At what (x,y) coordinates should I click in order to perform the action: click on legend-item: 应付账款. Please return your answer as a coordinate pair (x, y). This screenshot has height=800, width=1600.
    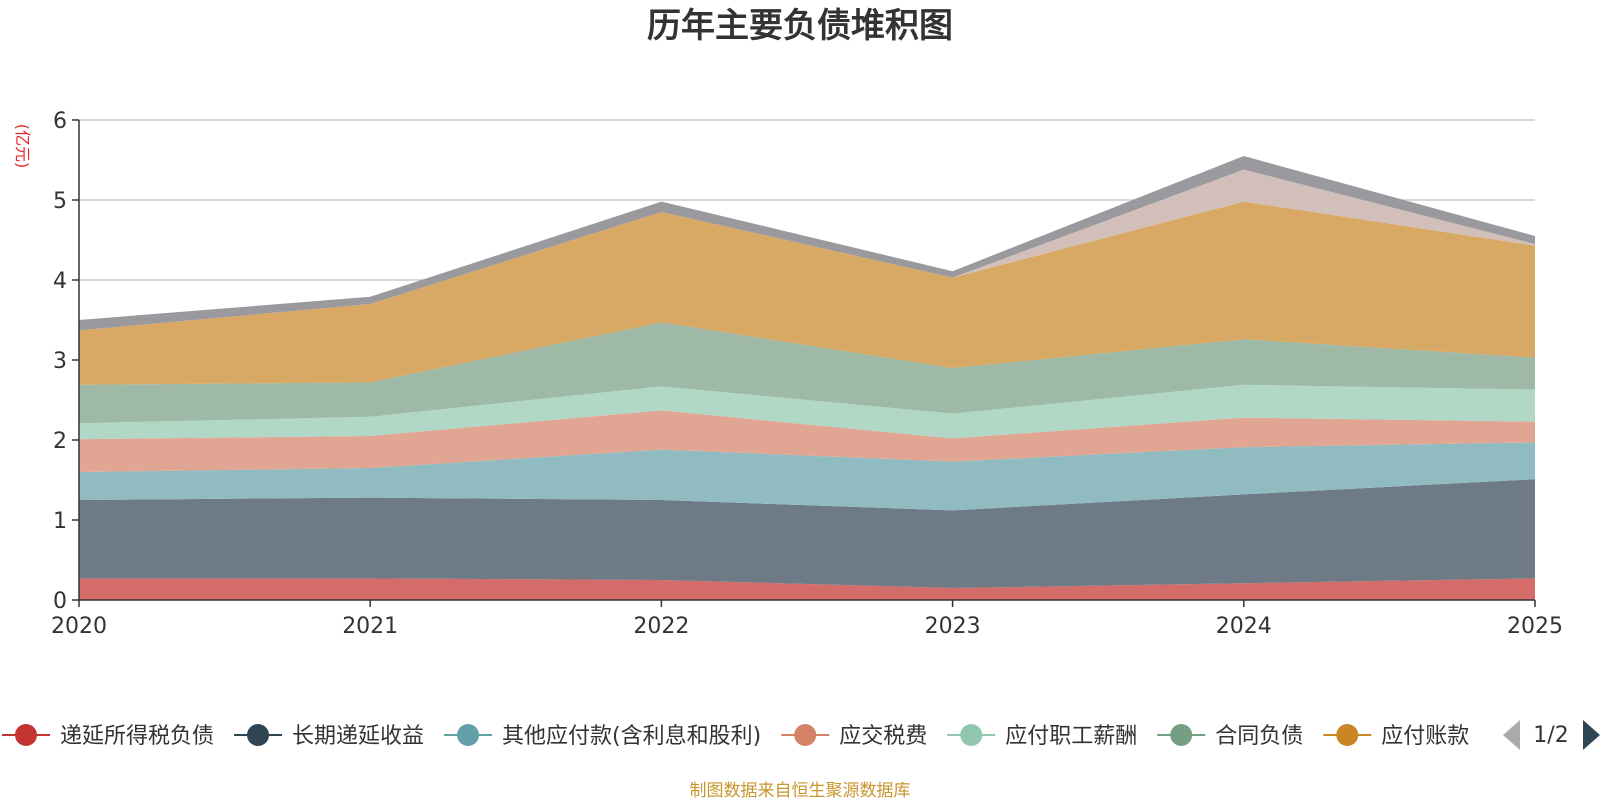
    Looking at the image, I should click on (1396, 736).